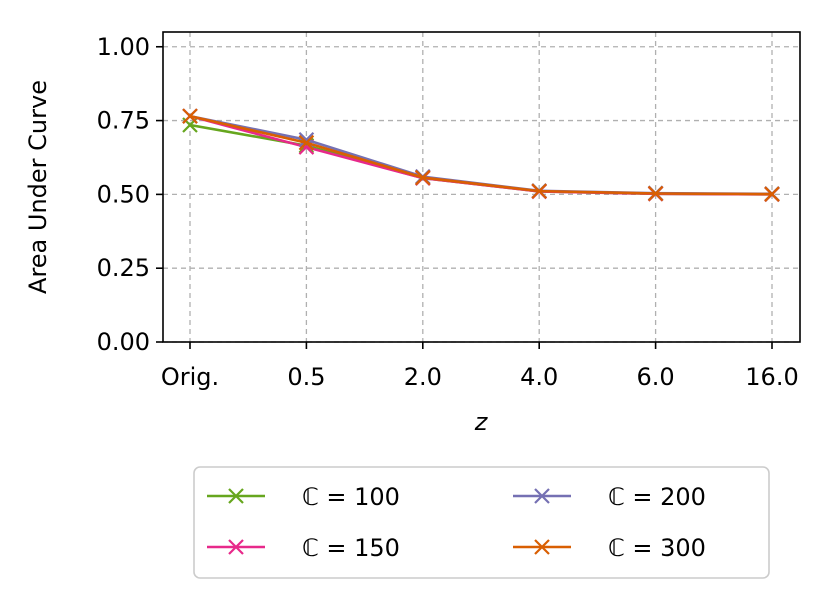 This screenshot has width=832, height=604. I want to click on y-tick-label: 0.75, so click(123, 121).